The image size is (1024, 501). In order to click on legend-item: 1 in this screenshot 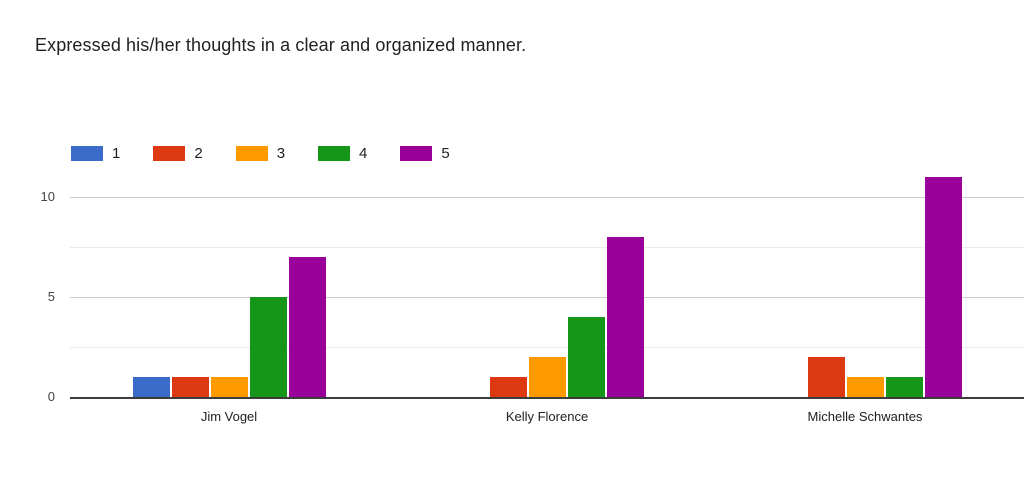, I will do `click(95, 153)`.